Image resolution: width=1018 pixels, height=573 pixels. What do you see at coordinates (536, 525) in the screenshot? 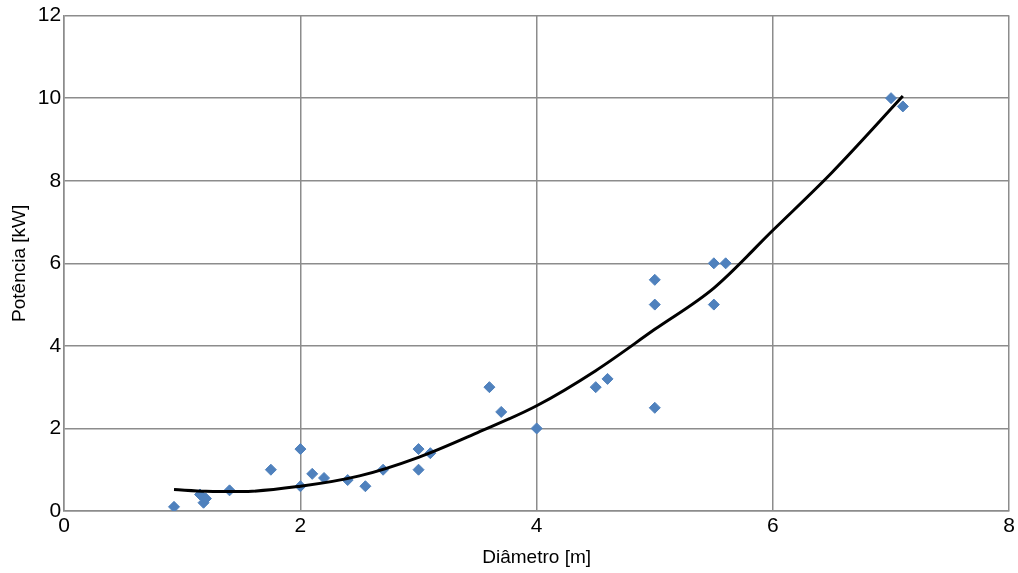
I see `x-tick-label: 4` at bounding box center [536, 525].